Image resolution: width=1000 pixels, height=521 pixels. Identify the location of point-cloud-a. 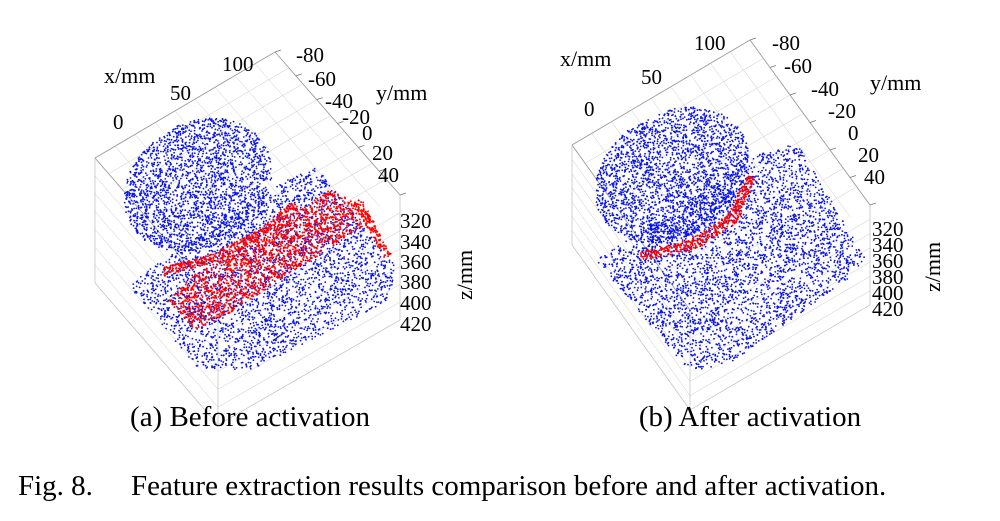
(259, 243).